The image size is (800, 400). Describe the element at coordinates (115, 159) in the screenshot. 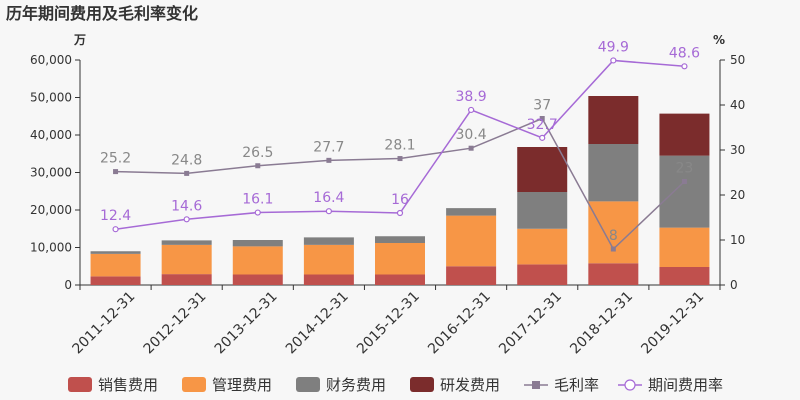

I see `gross-margin-data-label: 25.2` at that location.